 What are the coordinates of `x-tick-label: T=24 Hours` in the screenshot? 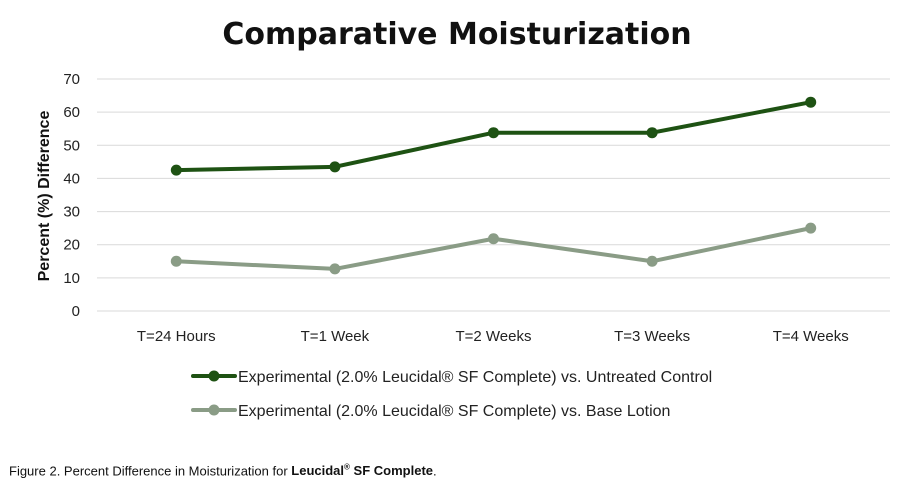 It's located at (176, 336).